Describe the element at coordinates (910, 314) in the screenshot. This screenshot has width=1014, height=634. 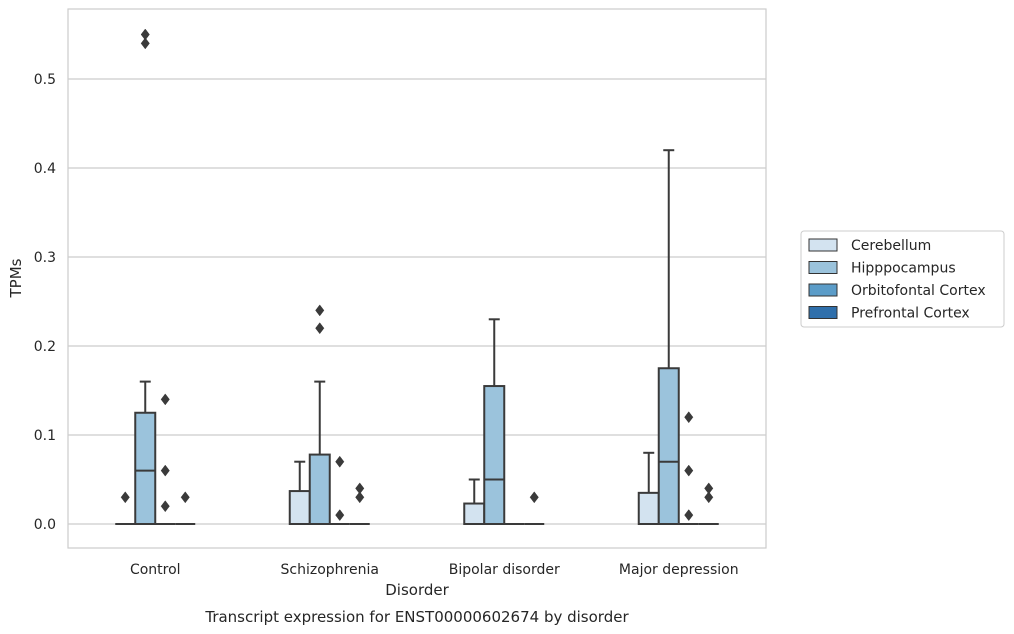
I see `legend-label: Prefrontal Cortex` at that location.